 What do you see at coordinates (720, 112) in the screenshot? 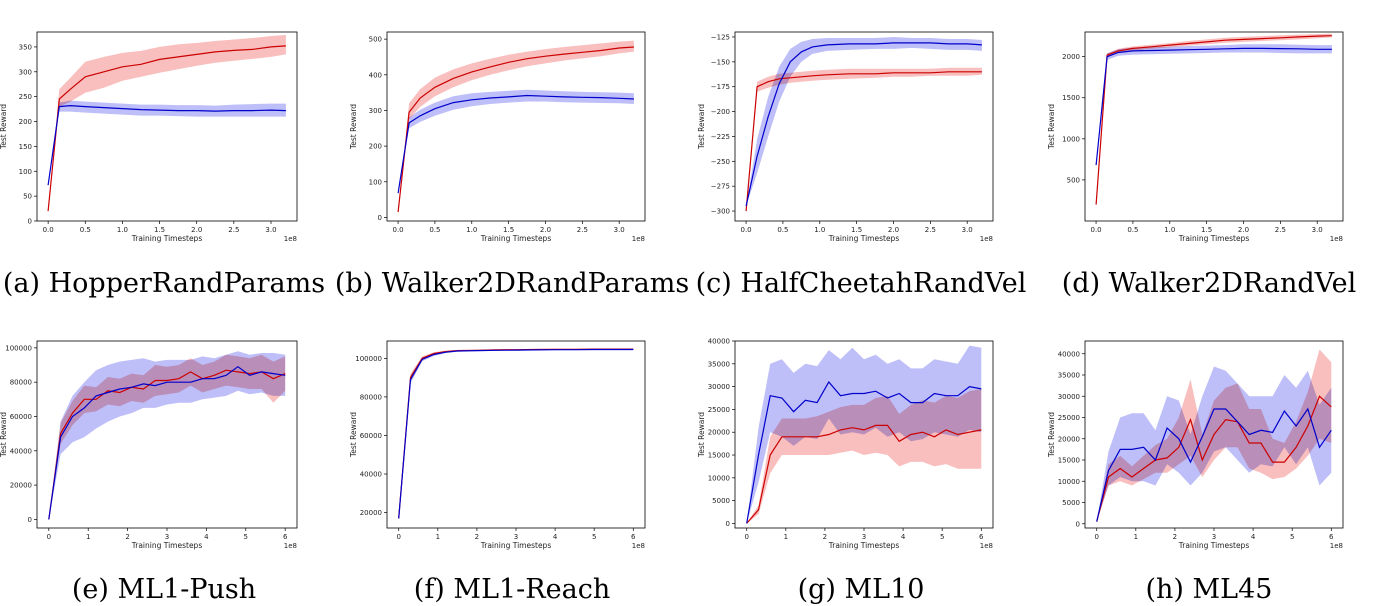
I see `y-tick-label: −200` at bounding box center [720, 112].